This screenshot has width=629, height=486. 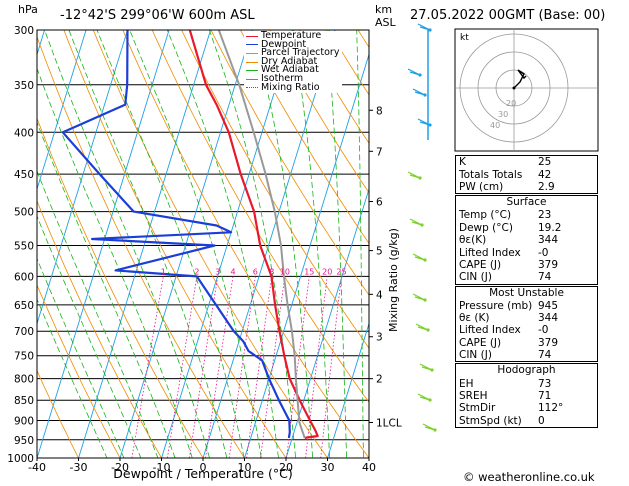 I want to click on copyright-text: © weatheronline.co.uk, so click(x=529, y=477).